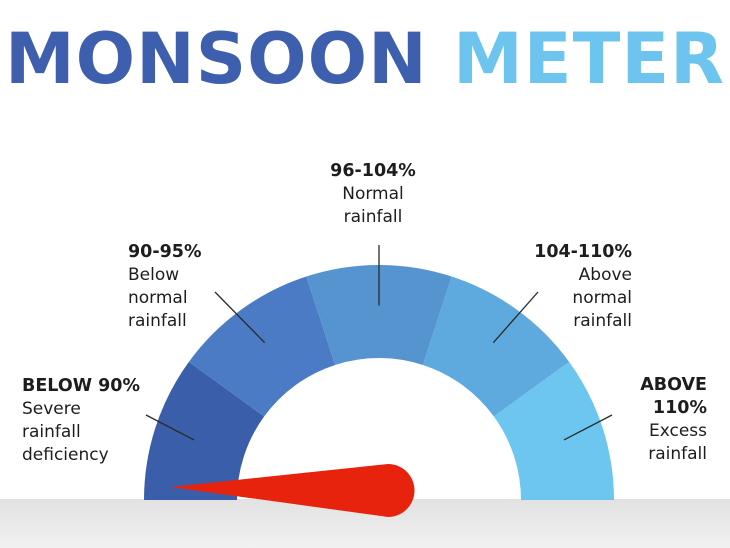  Describe the element at coordinates (677, 442) in the screenshot. I see `segment-description: Excess rainfall` at that location.